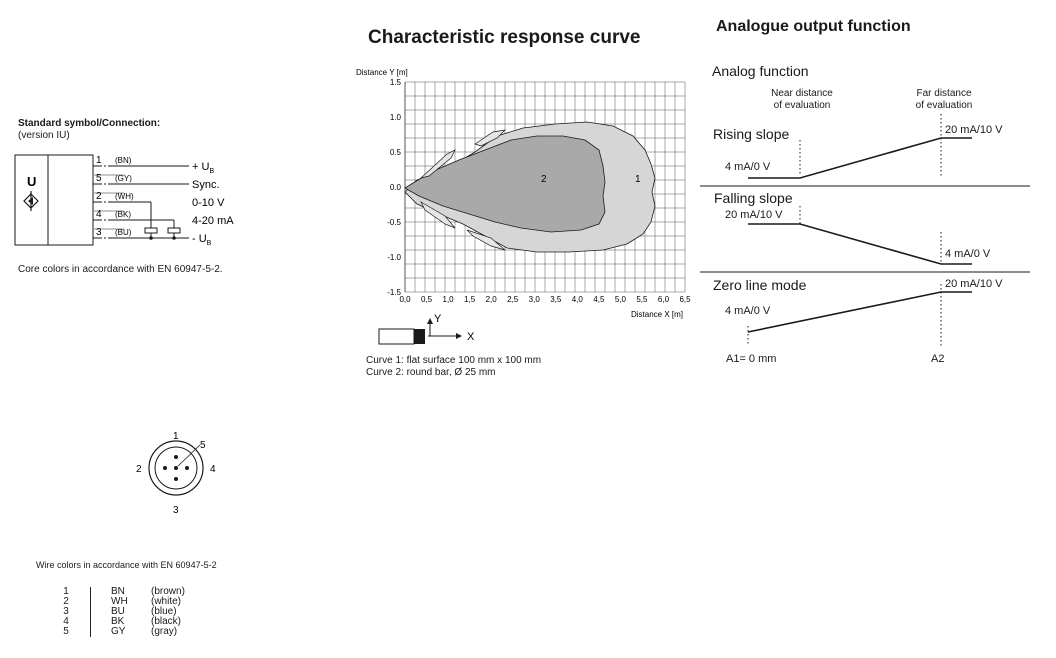 This screenshot has height=658, width=1056. What do you see at coordinates (621, 299) in the screenshot?
I see `x-tick-label: 5,0` at bounding box center [621, 299].